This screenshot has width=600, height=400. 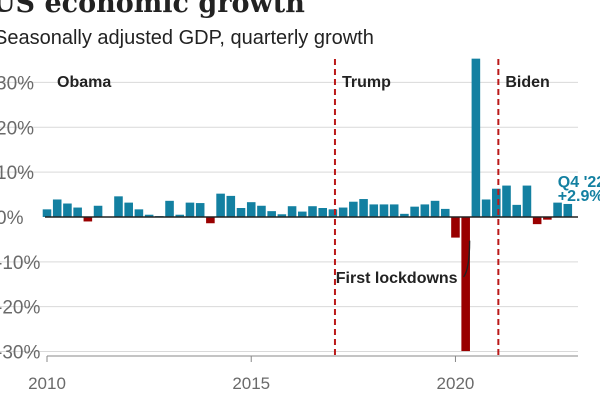 What do you see at coordinates (366, 82) in the screenshot?
I see `president-label: Trump` at bounding box center [366, 82].